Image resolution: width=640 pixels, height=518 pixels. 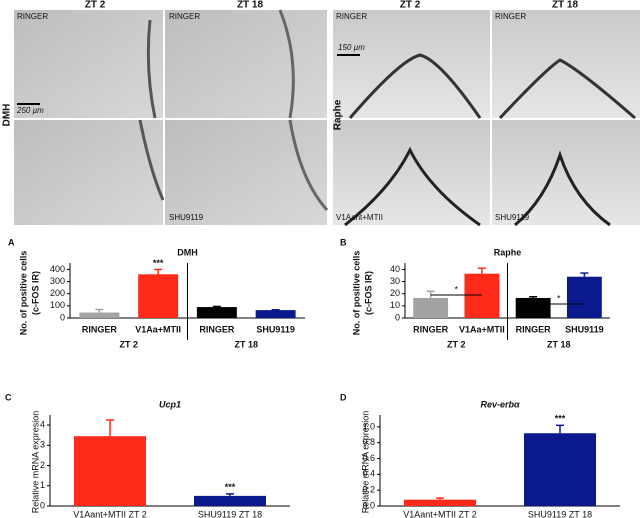 I want to click on y-tick-label: 10, so click(x=395, y=305).